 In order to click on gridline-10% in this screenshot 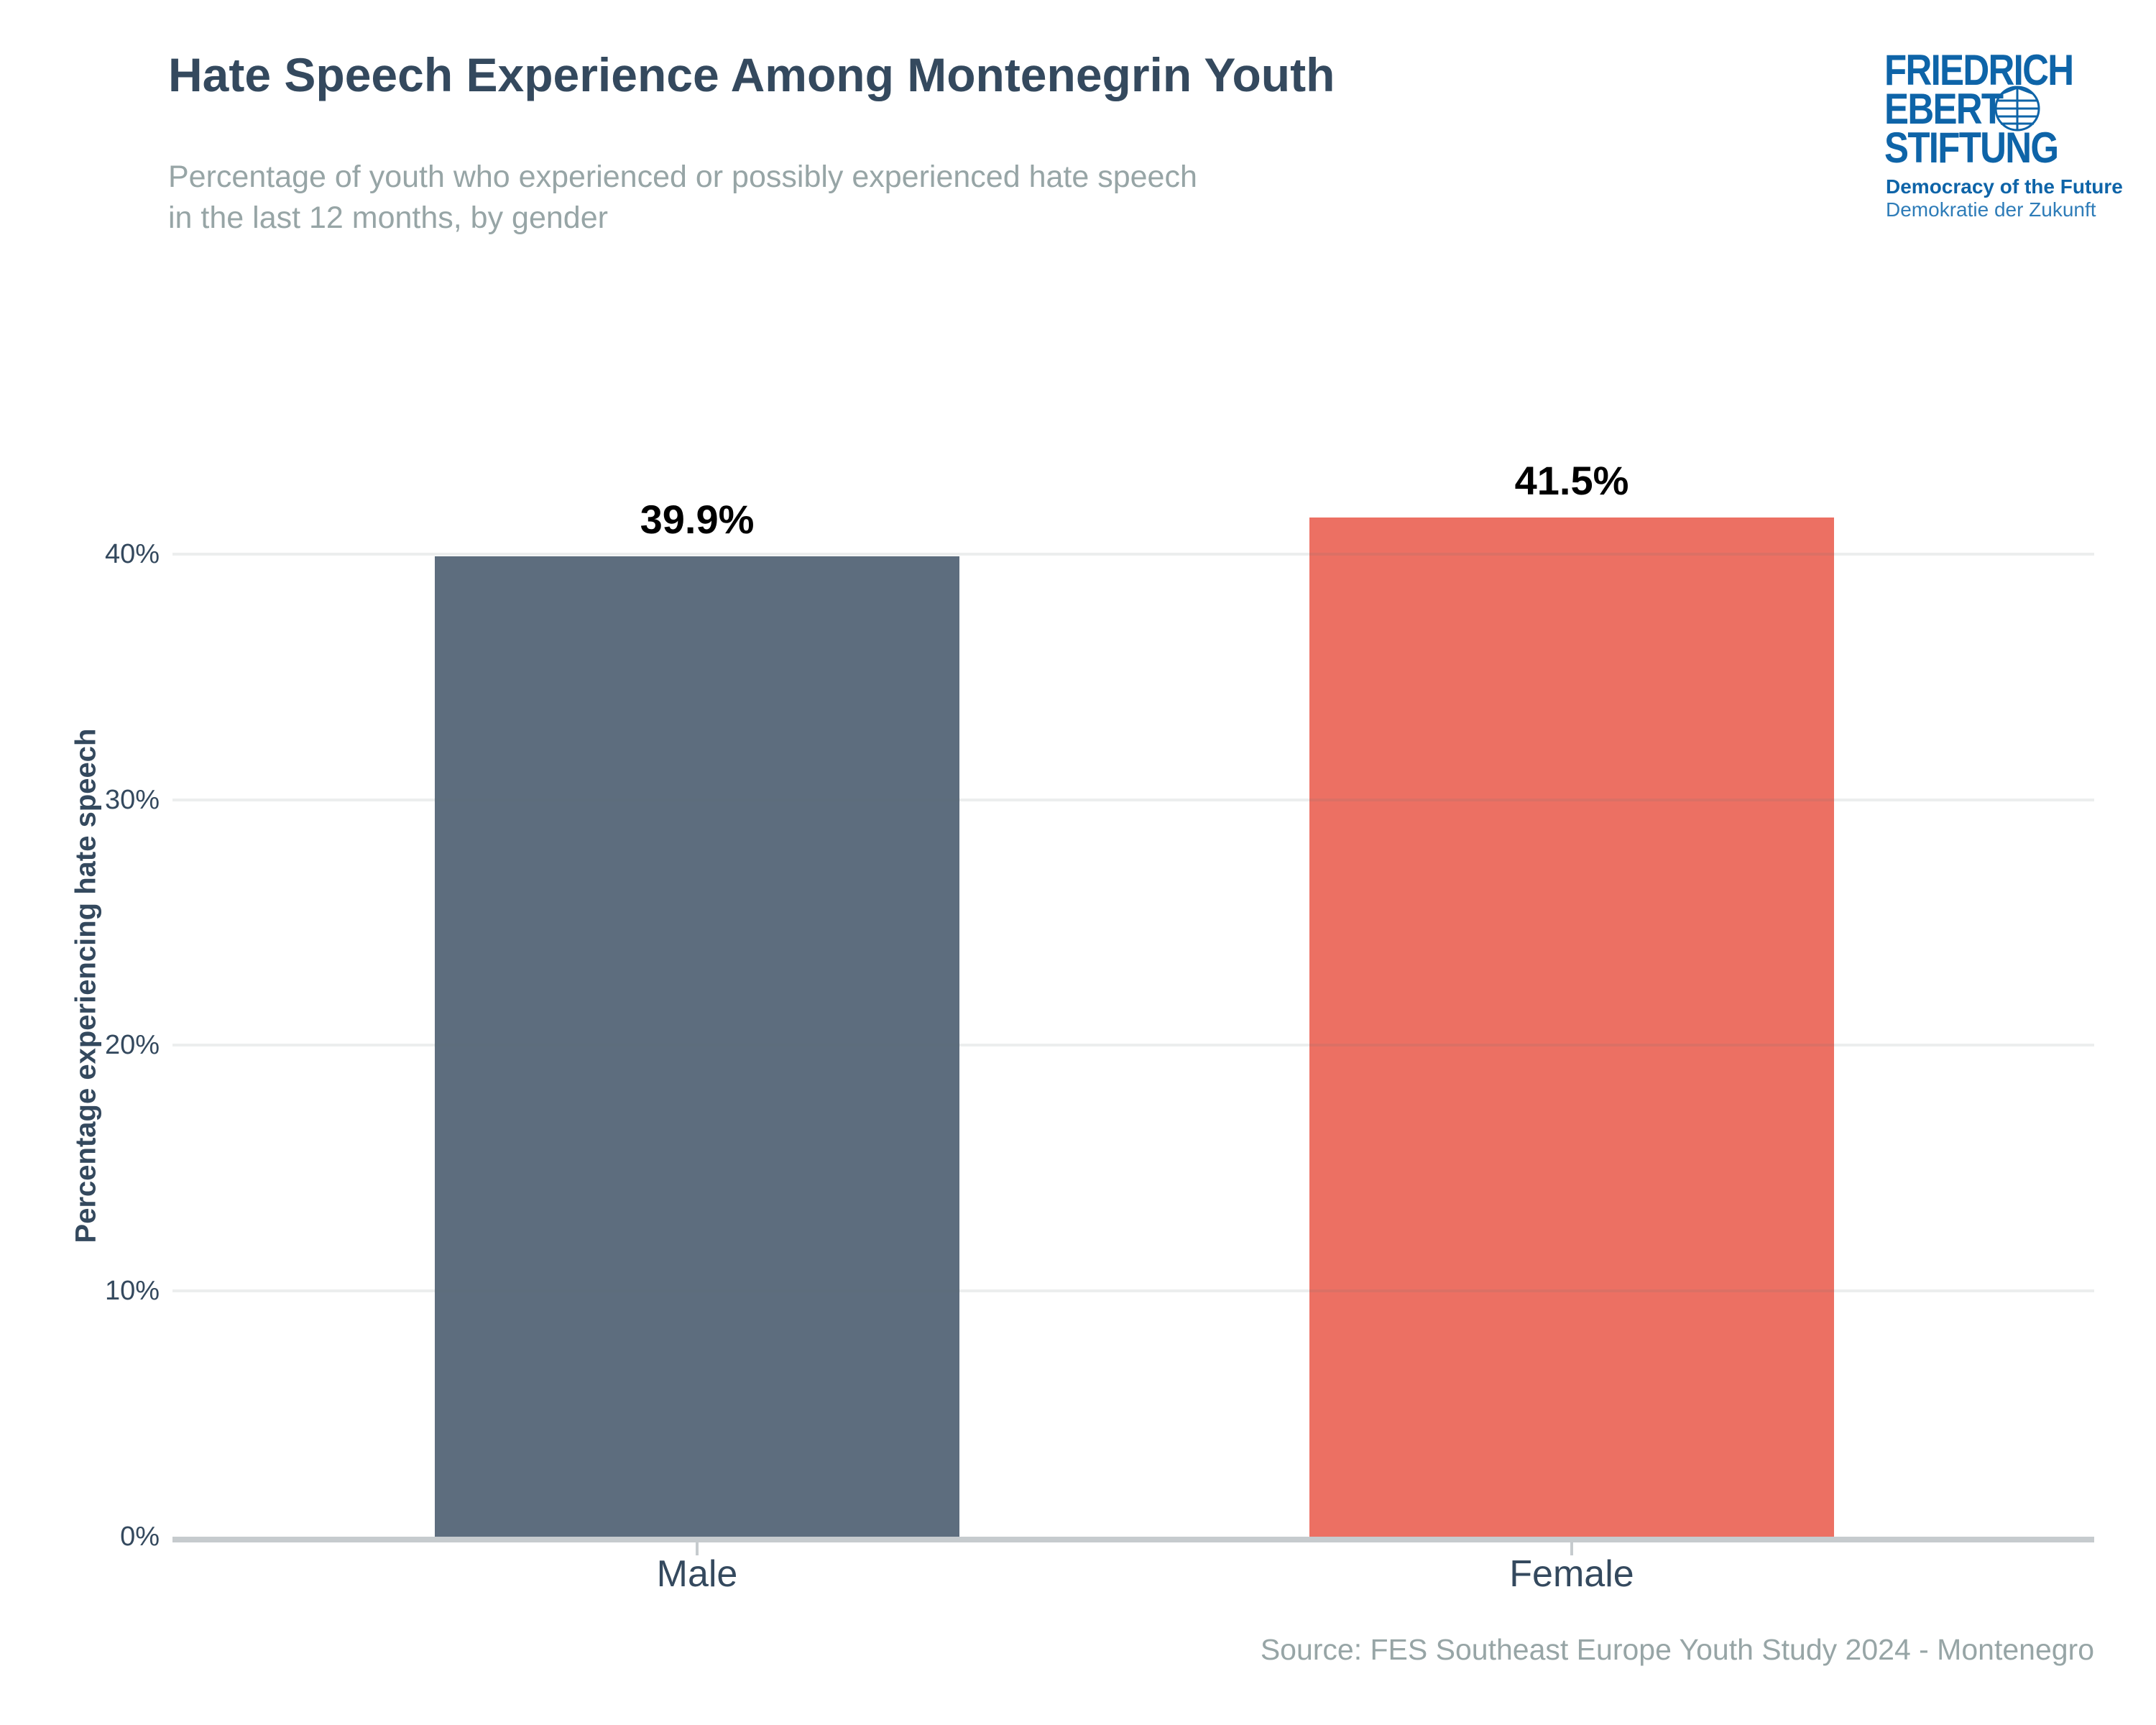, I will do `click(1133, 1291)`.